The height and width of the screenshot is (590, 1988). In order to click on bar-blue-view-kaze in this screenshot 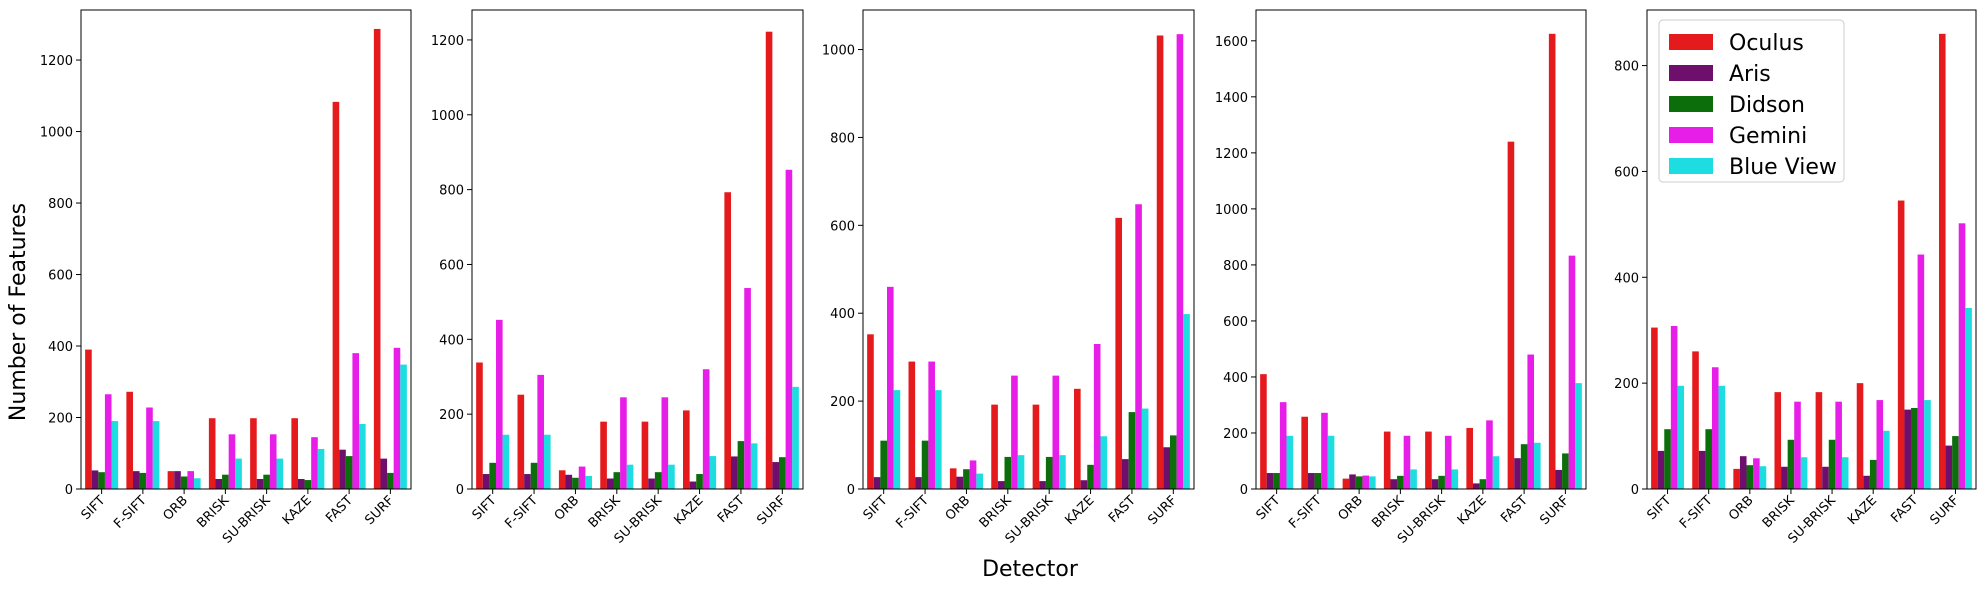, I will do `click(1496, 472)`.